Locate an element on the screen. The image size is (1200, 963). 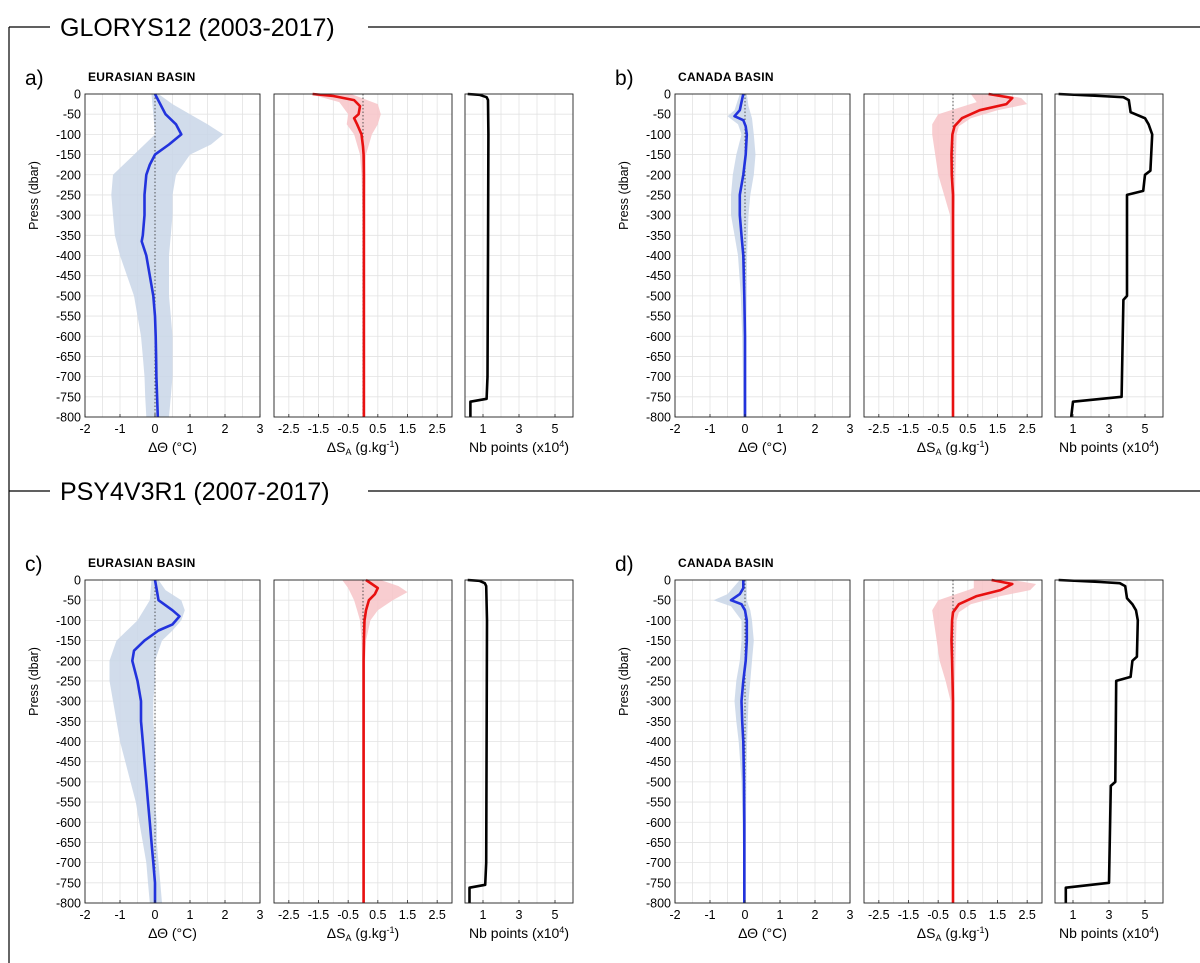
subplot-theta-2: -2 -1 0 1 2 3 ΔΘ (°C) is located at coordinates (171, 760).